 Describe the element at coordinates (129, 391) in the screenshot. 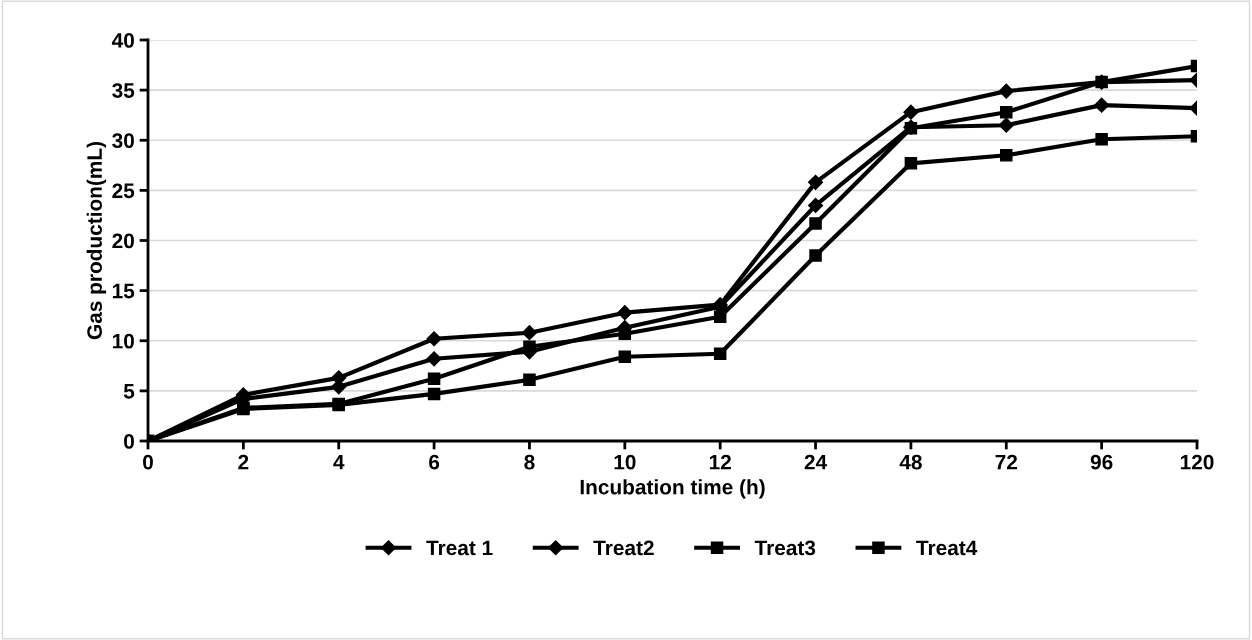

I see `y-tick-label: 5` at that location.